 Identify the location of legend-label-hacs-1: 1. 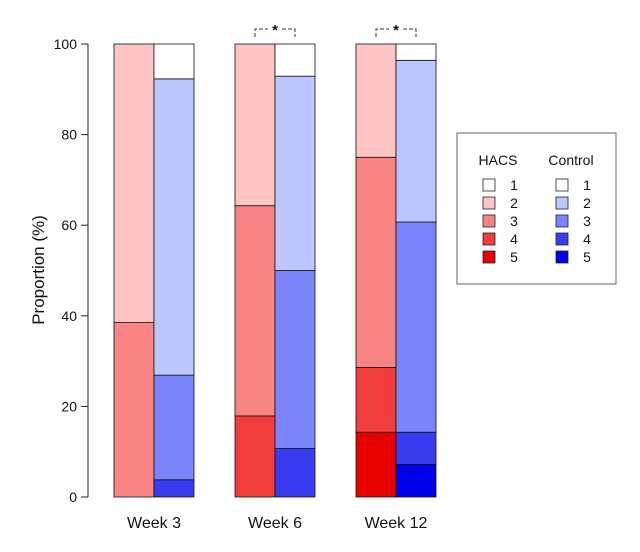
(514, 185).